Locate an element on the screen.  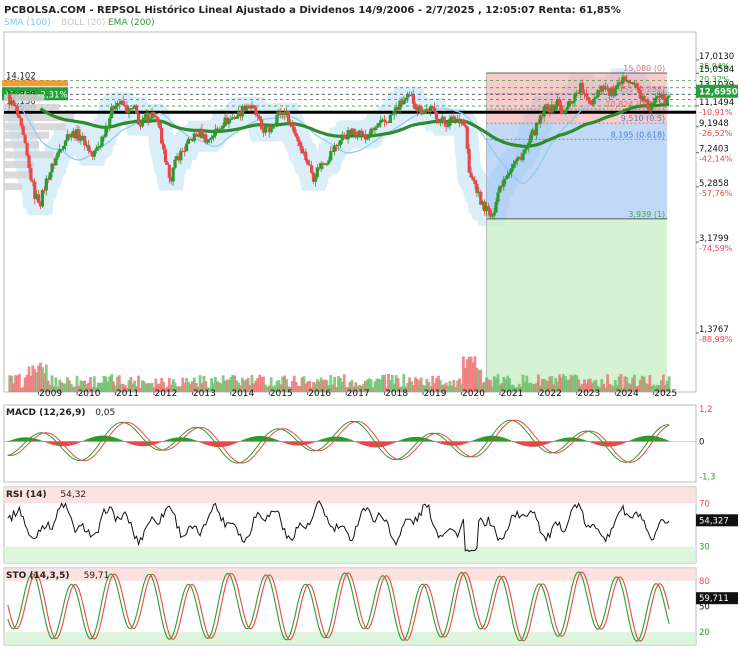
indicator-axis-label: 30 is located at coordinates (704, 548).